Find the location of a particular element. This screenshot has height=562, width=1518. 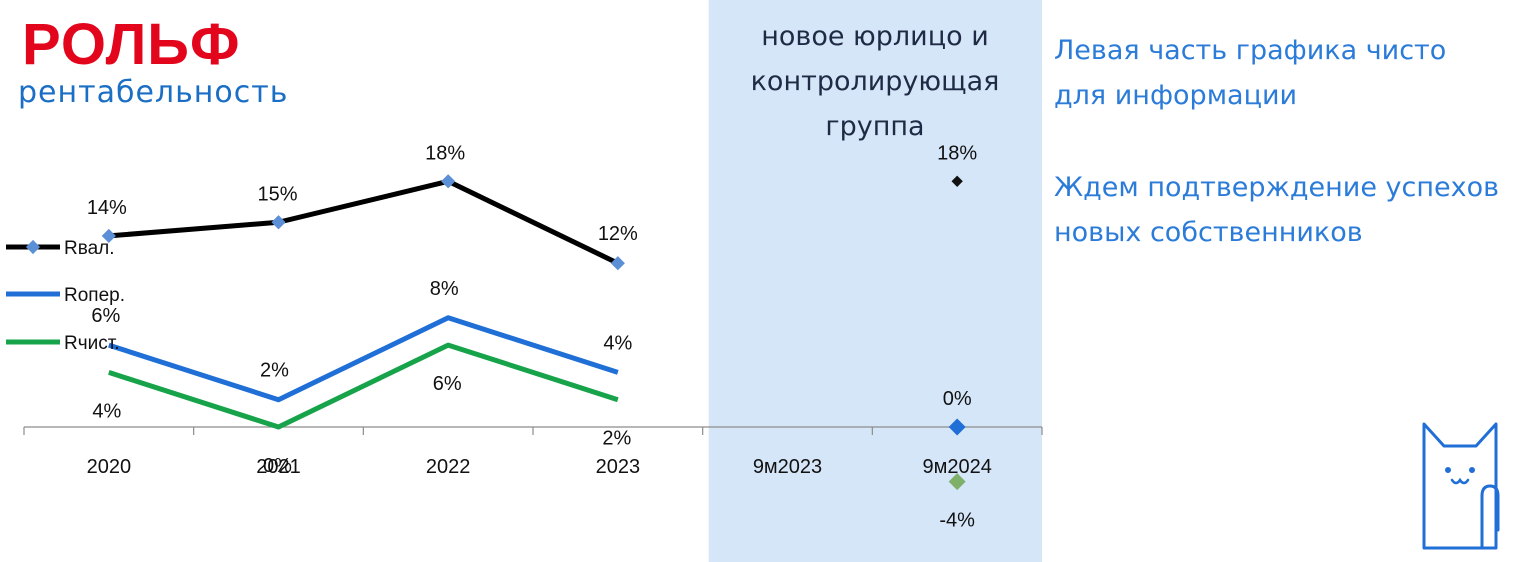

chart-subtitle: рентабельность is located at coordinates (153, 92).